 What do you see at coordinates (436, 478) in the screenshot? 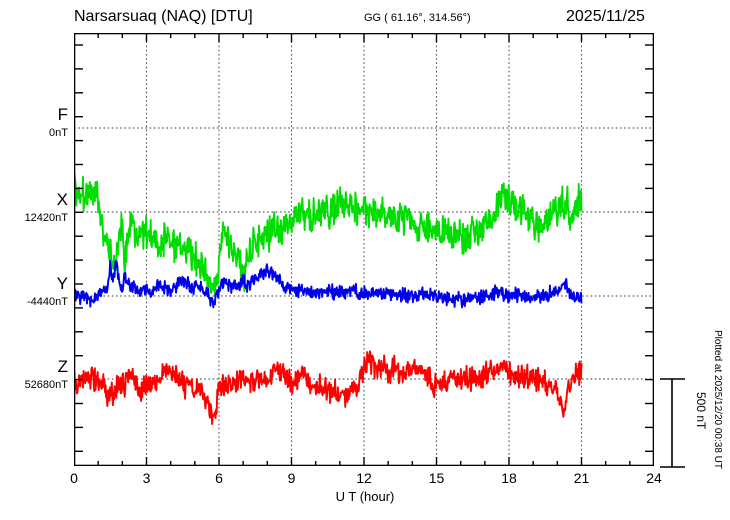
I see `x-tick-label: 15` at bounding box center [436, 478].